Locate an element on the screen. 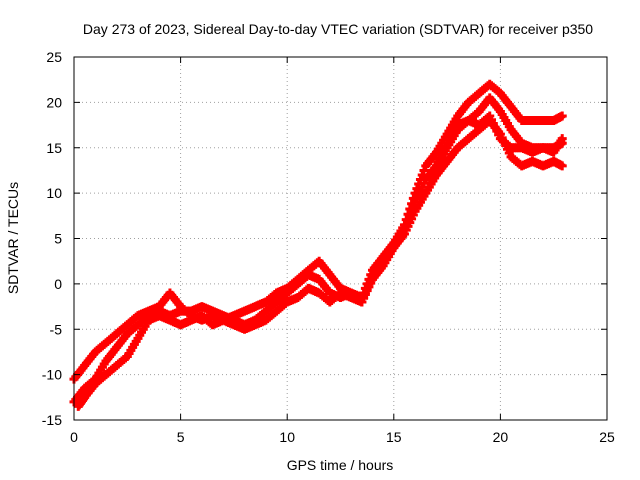 The width and height of the screenshot is (640, 480). y-tick-label: 25 is located at coordinates (54, 57).